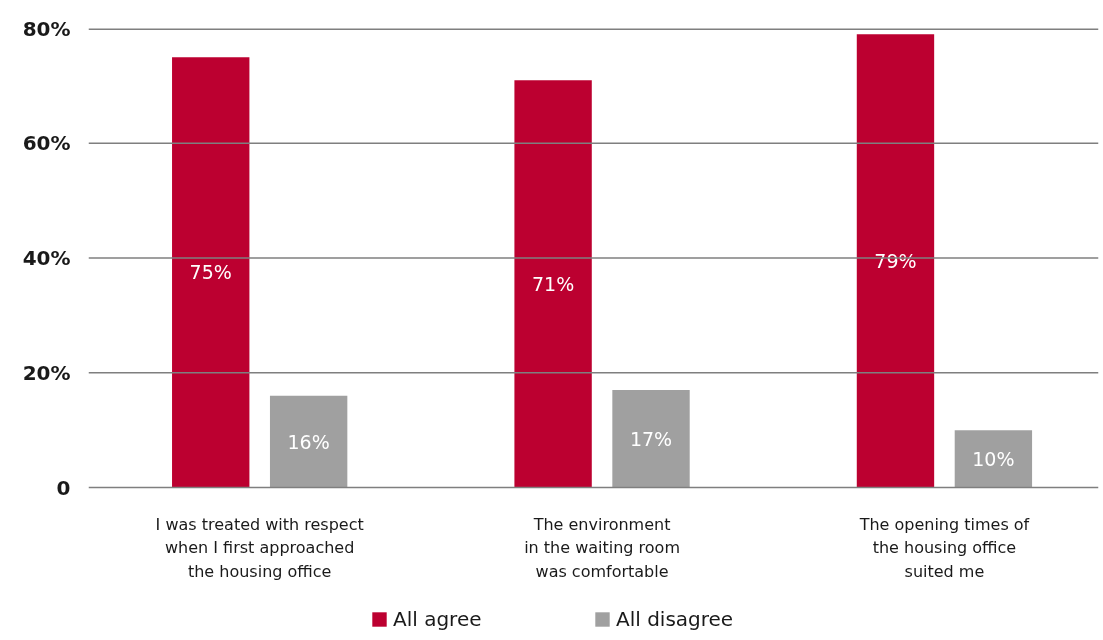  Describe the element at coordinates (46, 143) in the screenshot. I see `y-tick-label: 60%` at that location.